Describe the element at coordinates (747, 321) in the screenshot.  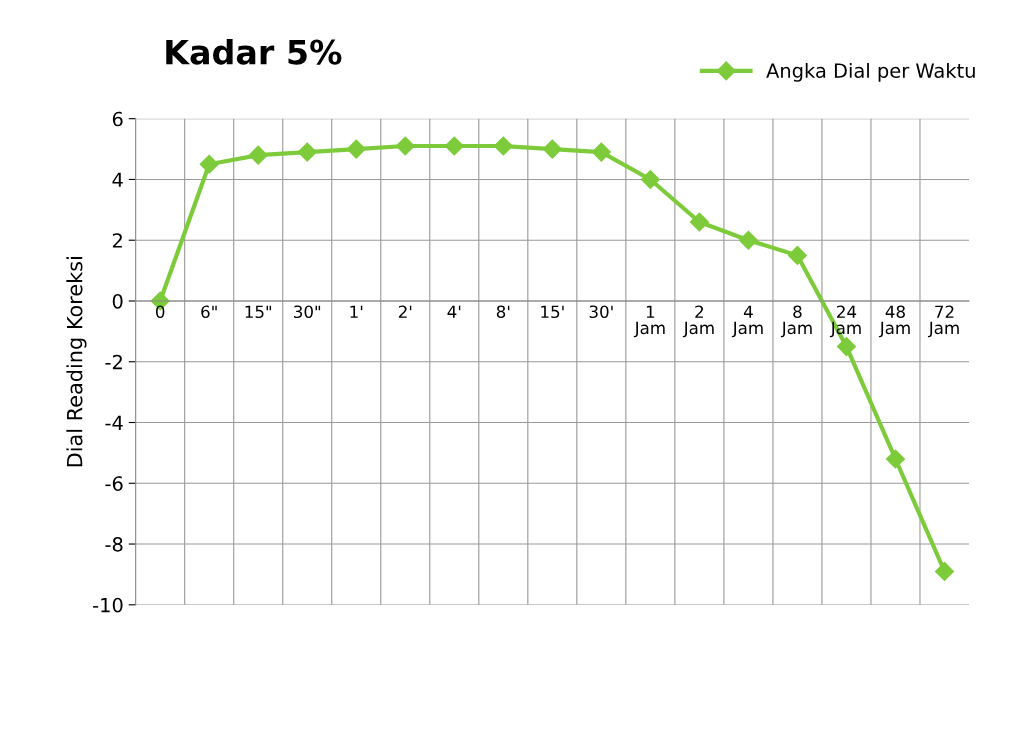
I see `x-tick-label: 4 Jam` at that location.